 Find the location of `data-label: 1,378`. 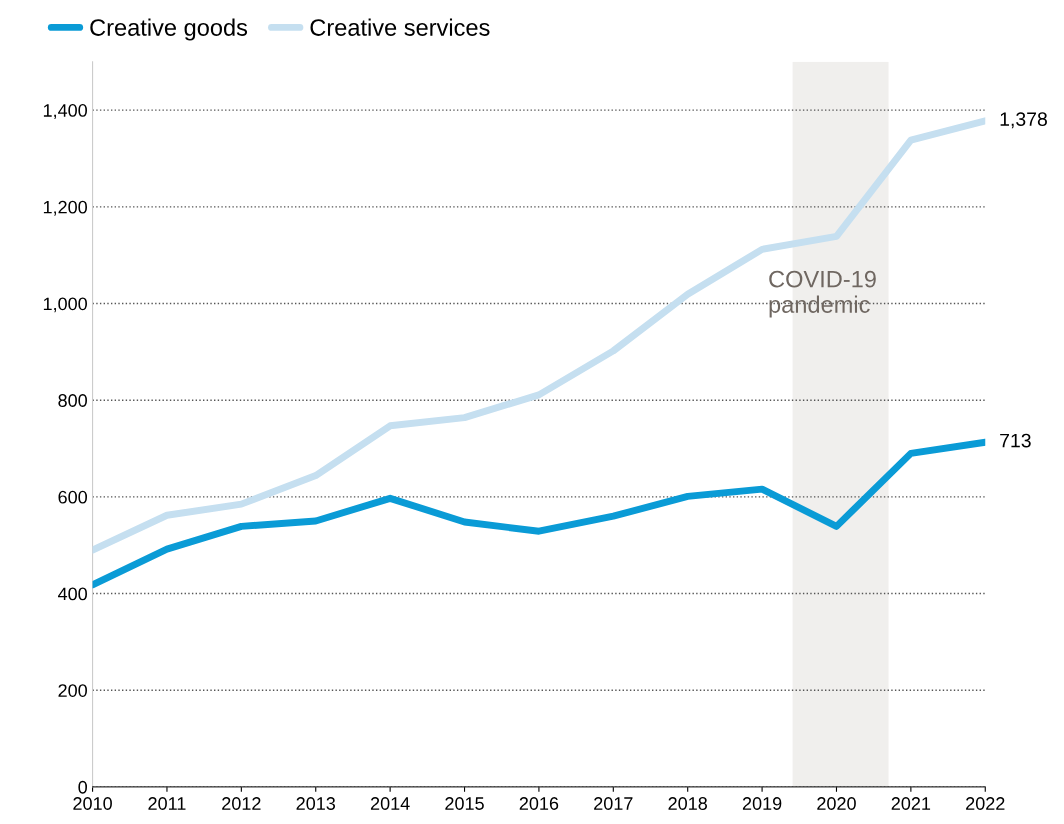

data-label: 1,378 is located at coordinates (1023, 120).